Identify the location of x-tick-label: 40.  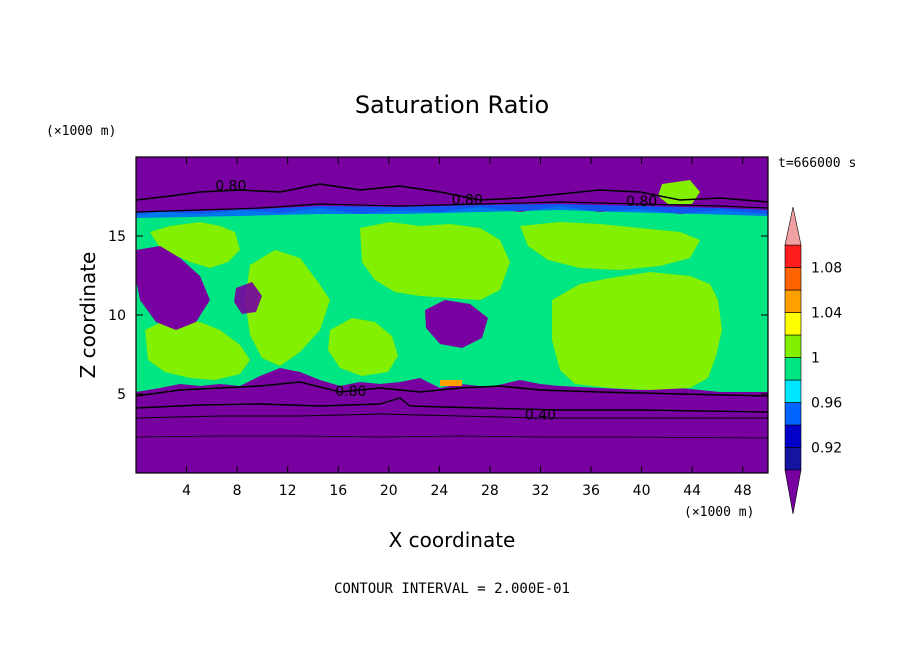
(642, 491).